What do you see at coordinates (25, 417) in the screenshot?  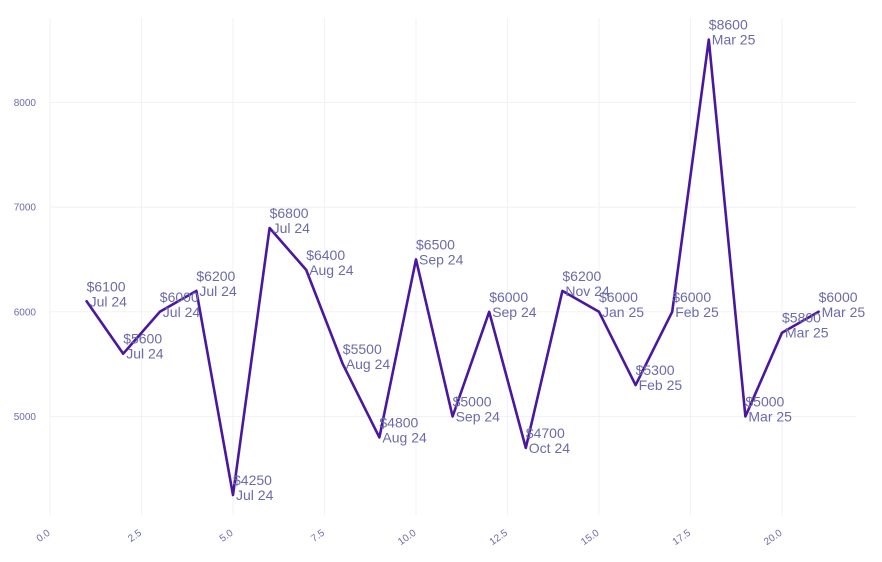 I see `y-tick-label: 5000` at bounding box center [25, 417].